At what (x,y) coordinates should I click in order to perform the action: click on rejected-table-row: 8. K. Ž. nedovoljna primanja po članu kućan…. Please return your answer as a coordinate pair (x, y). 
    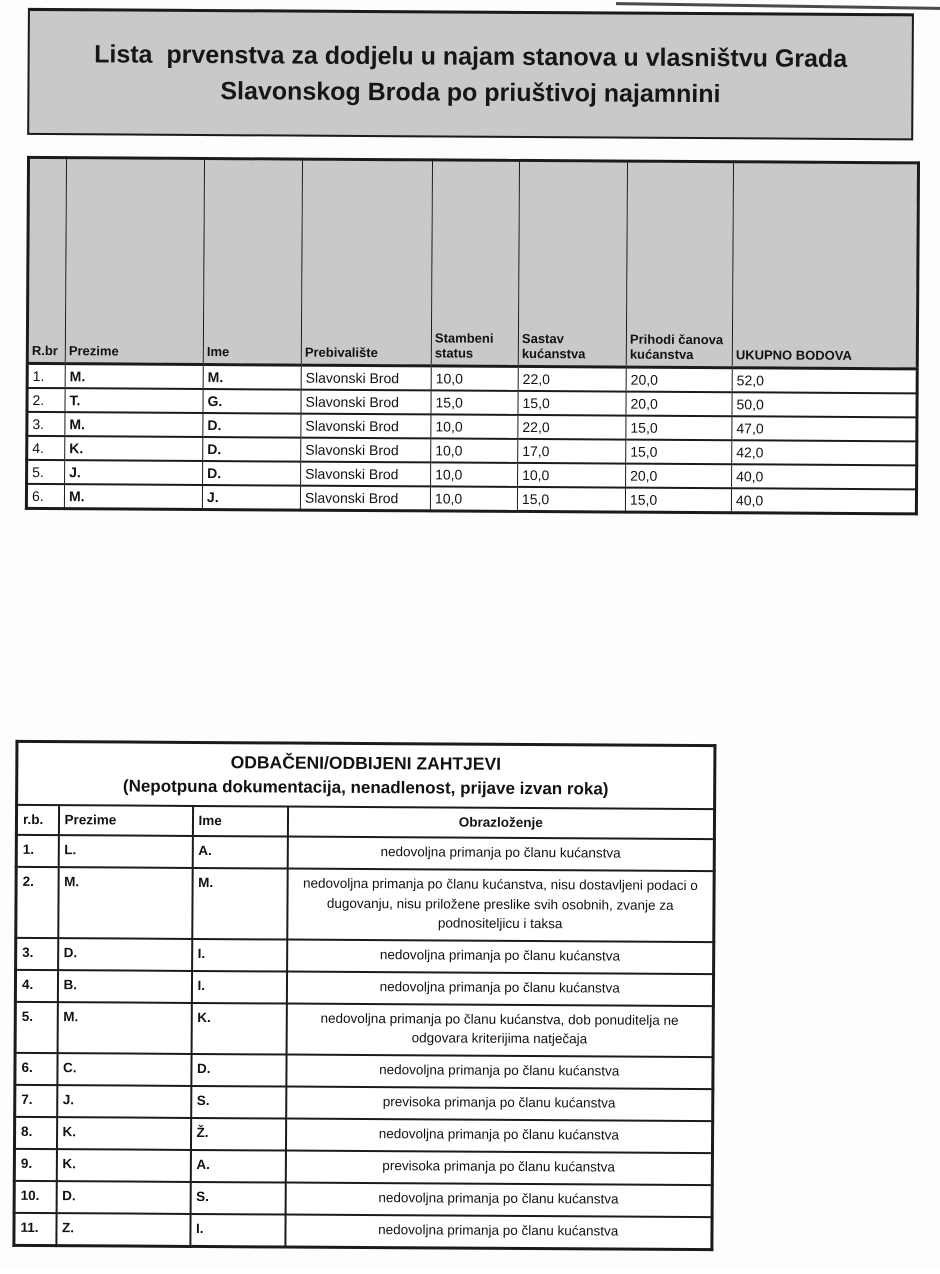
    Looking at the image, I should click on (363, 1134).